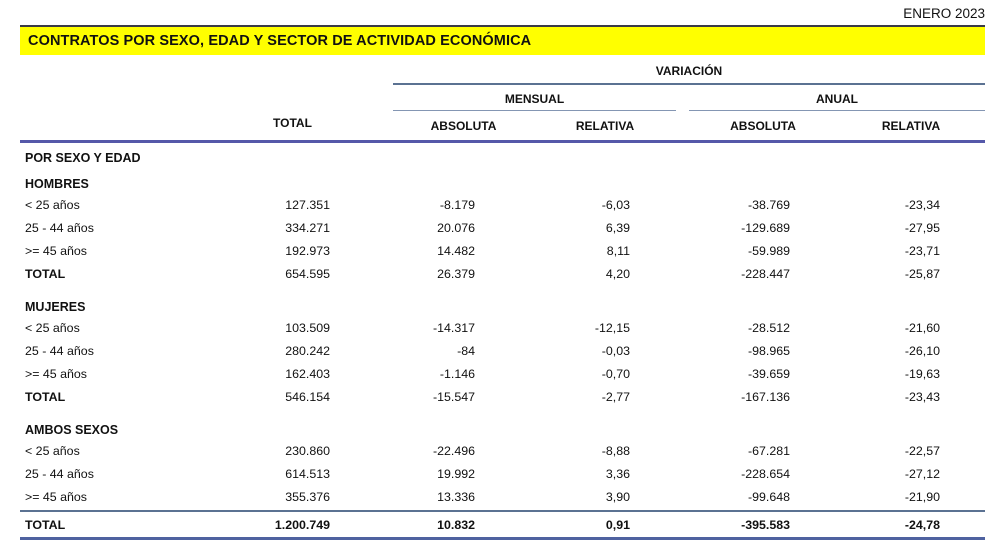  Describe the element at coordinates (307, 327) in the screenshot. I see `cell-total: 103.509` at that location.